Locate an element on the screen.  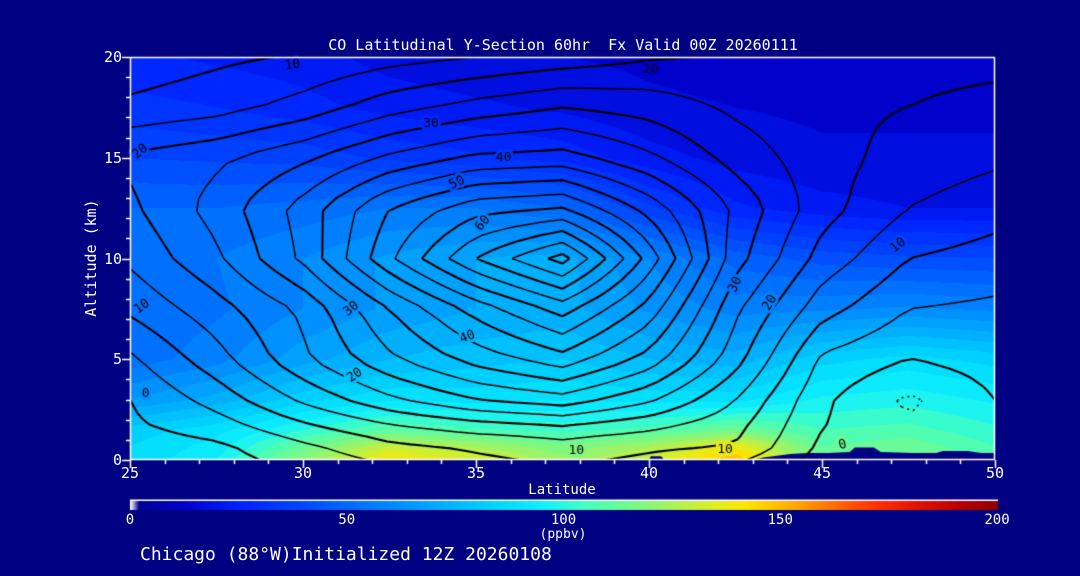
y-tick-label-20: 20 is located at coordinates (112, 57).